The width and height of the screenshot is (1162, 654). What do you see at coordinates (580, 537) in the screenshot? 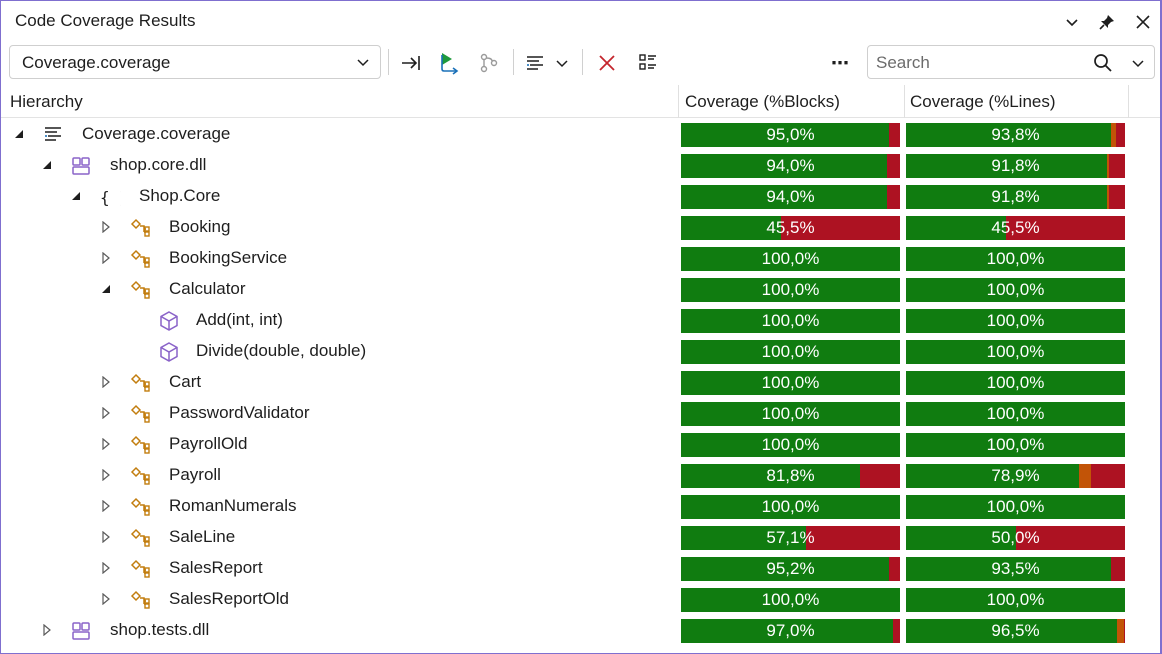
I see `tree-row: SaleLine 57,1% 50,0%` at bounding box center [580, 537].